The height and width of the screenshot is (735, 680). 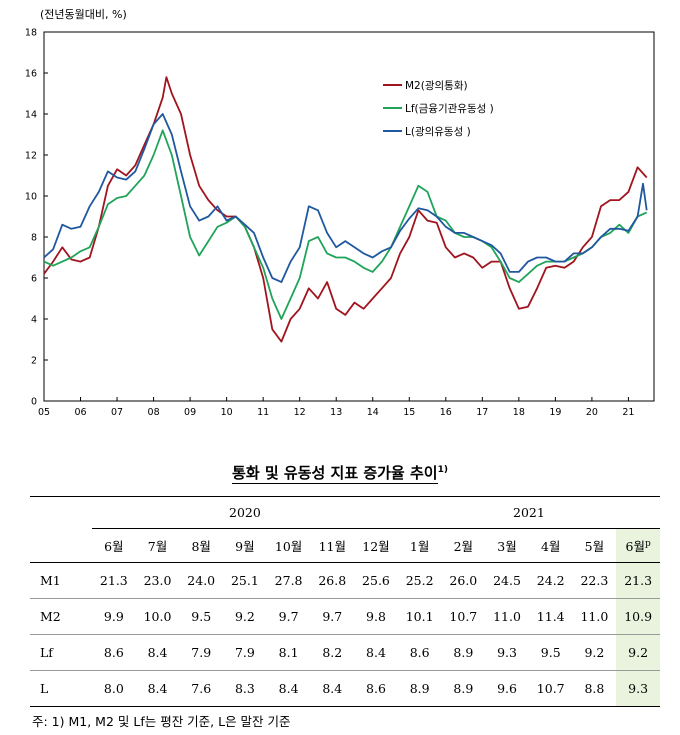 I want to click on table-cell: 25.6, so click(x=376, y=580).